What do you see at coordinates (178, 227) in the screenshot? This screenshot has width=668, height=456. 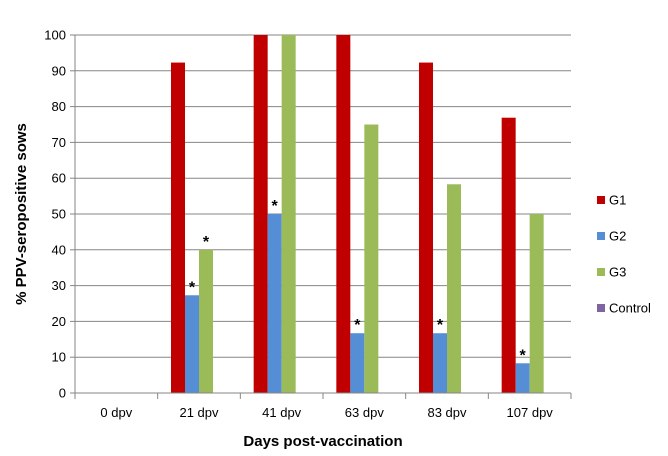 I see `bar-g1-21-dpv` at bounding box center [178, 227].